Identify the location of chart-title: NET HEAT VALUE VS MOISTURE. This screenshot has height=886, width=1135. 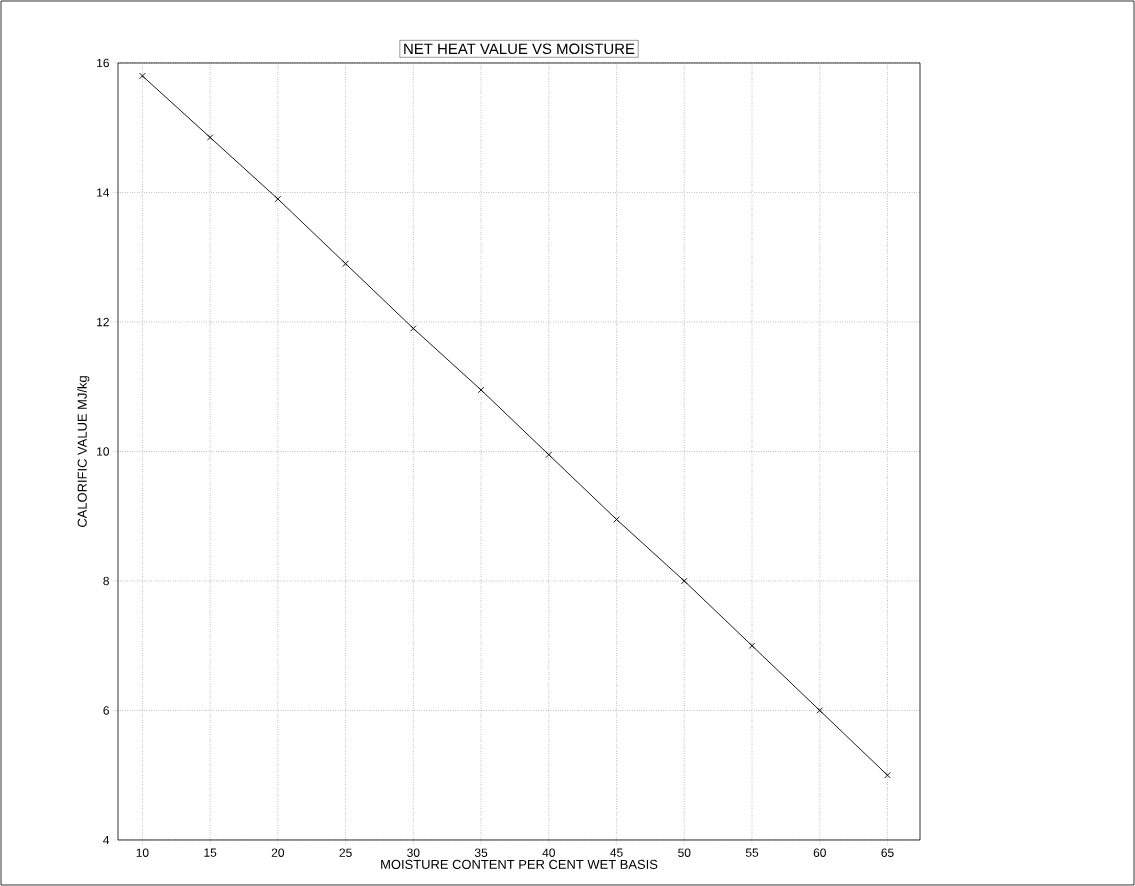
(519, 49).